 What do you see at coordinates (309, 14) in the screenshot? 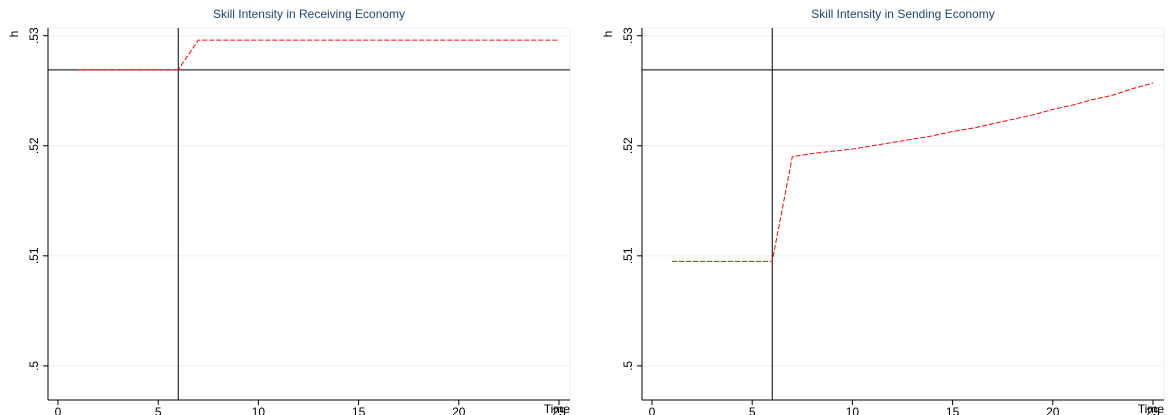
I see `chart-title: Skill Intensity in Receiving Economy` at bounding box center [309, 14].